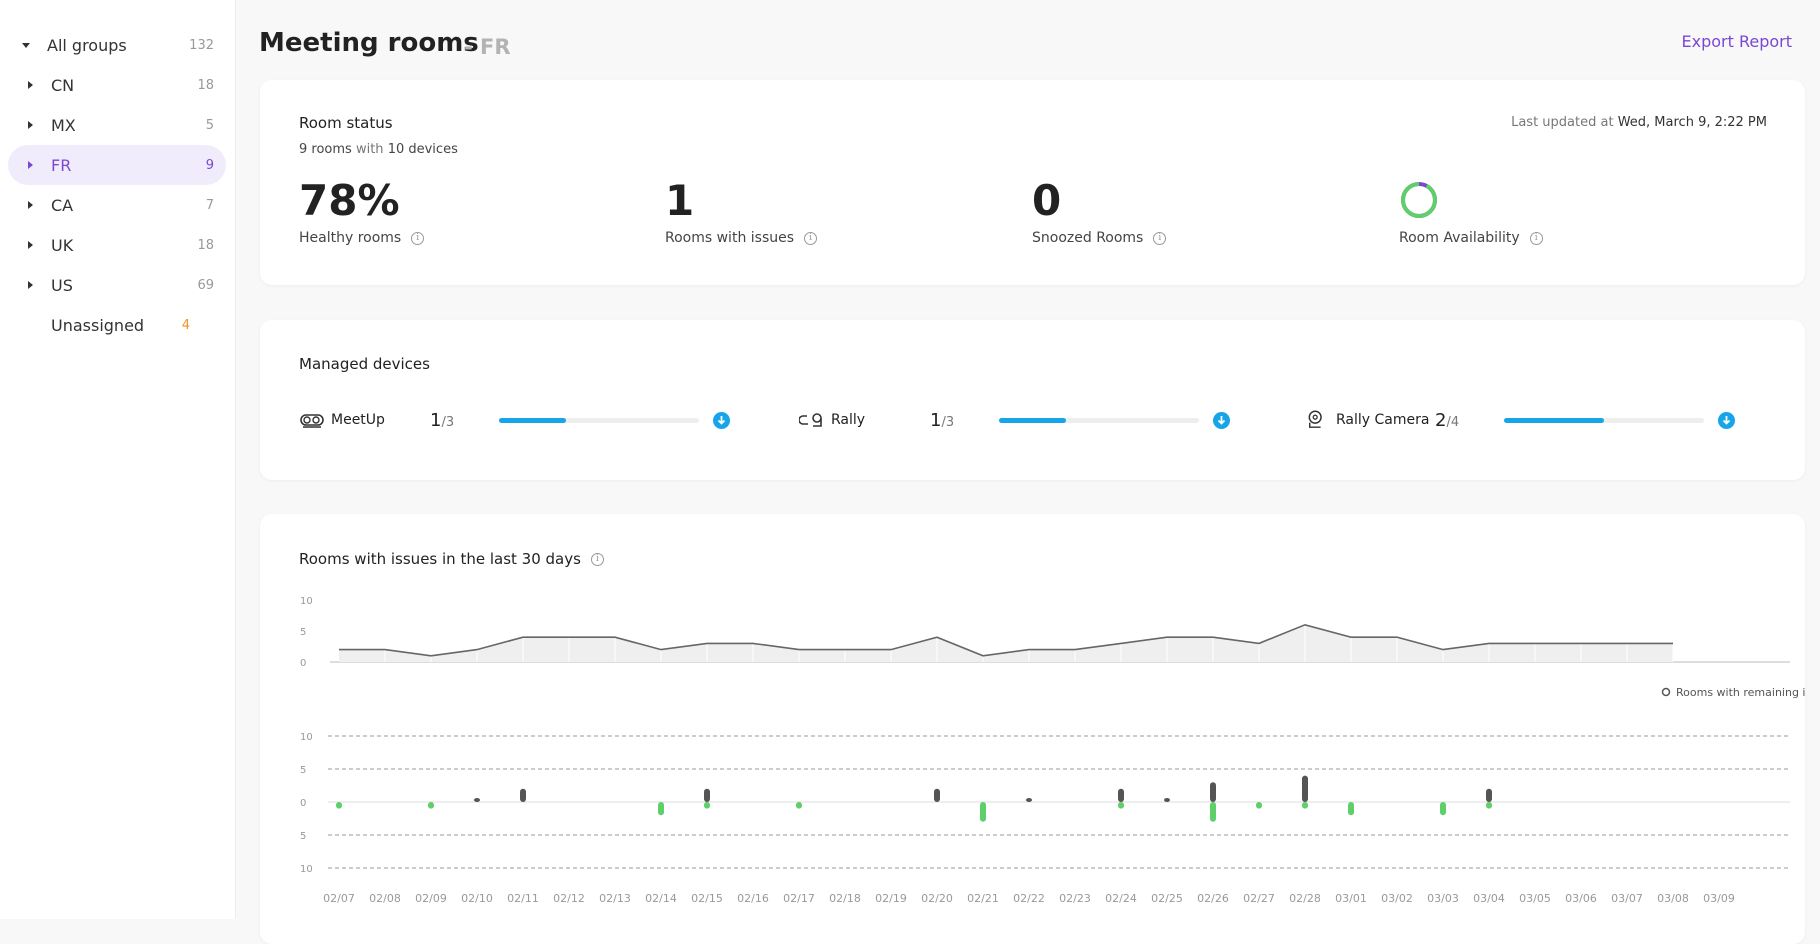 Image resolution: width=1820 pixels, height=944 pixels. I want to click on stat-label: Room Availability i, so click(1471, 238).